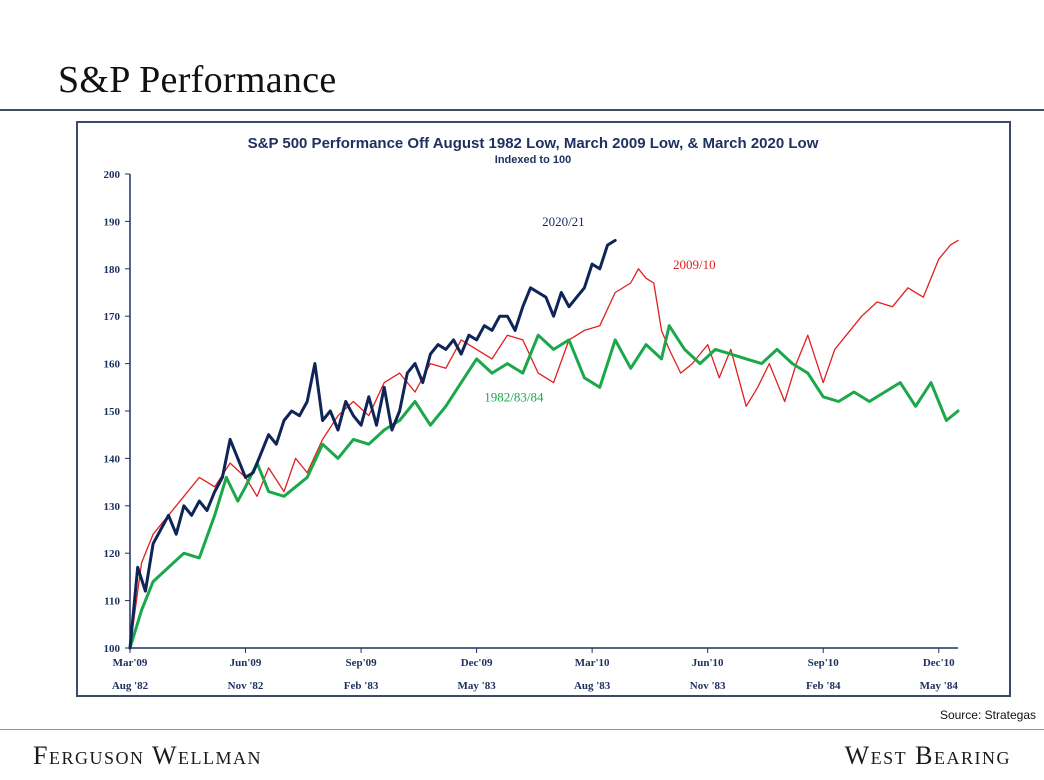 The height and width of the screenshot is (780, 1044). I want to click on series-label: 2020/21, so click(563, 221).